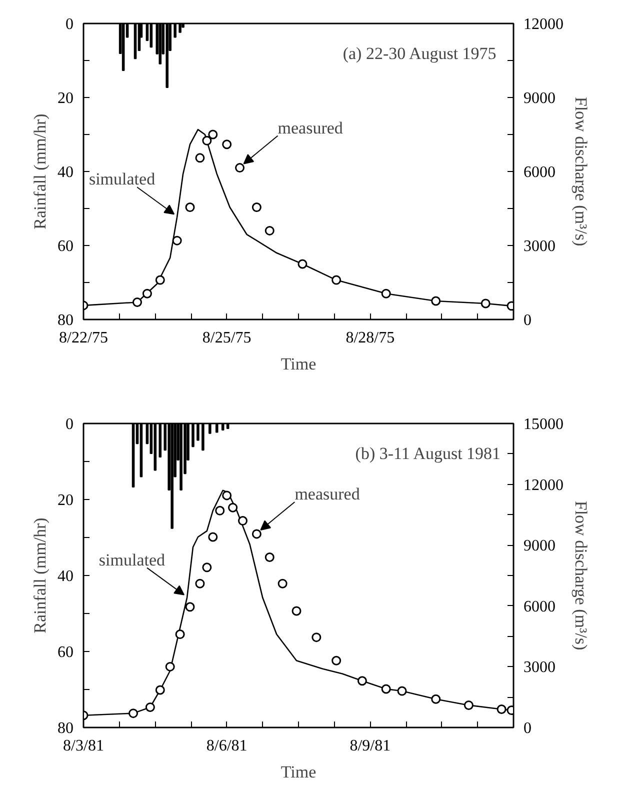  I want to click on x-tick-label: 8/28/75, so click(370, 338).